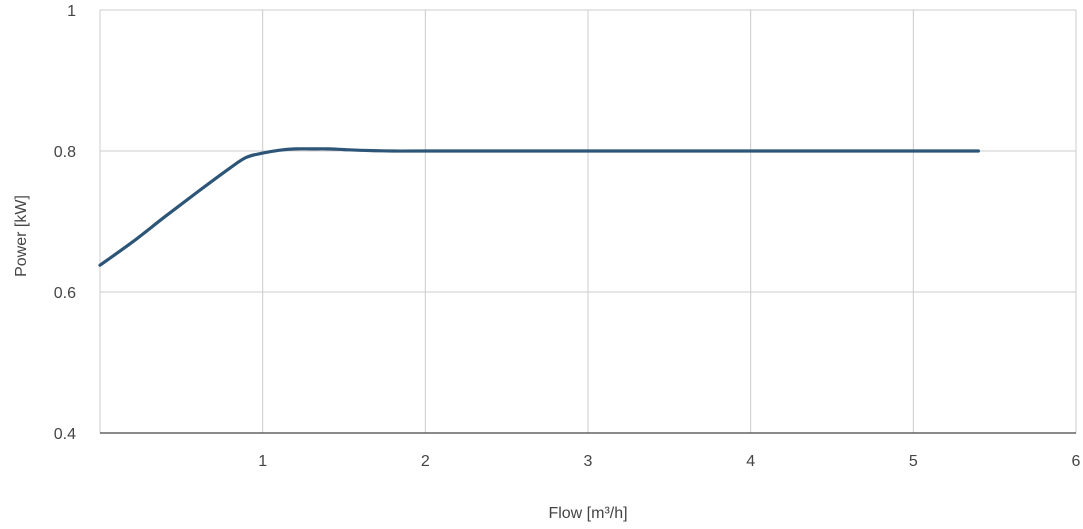  Describe the element at coordinates (913, 461) in the screenshot. I see `x-tick-label: 5` at that location.